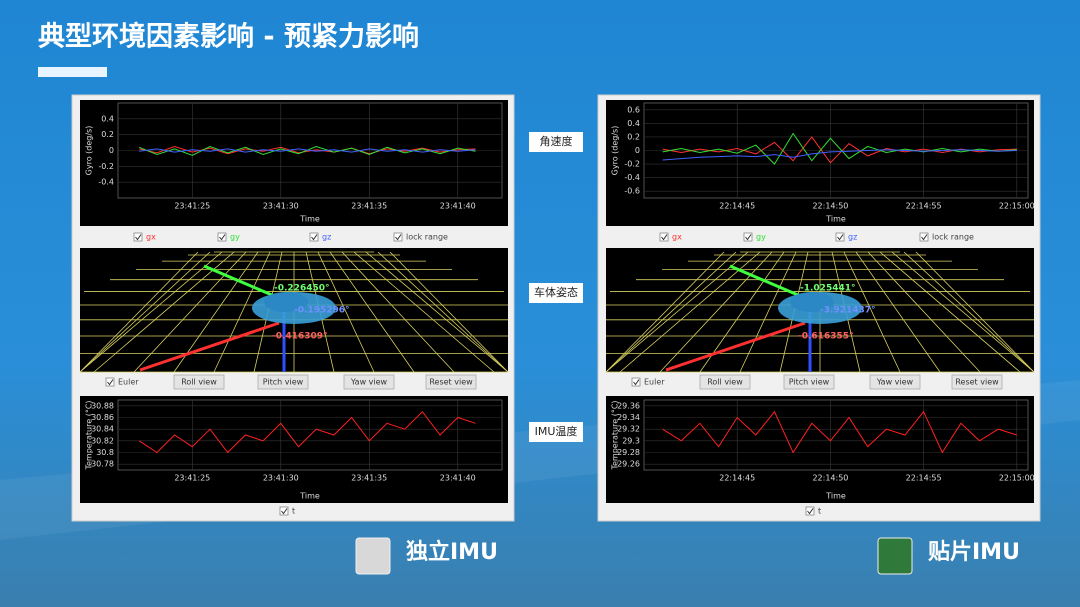 The height and width of the screenshot is (607, 1080). What do you see at coordinates (72, 72) in the screenshot?
I see `title-bar` at bounding box center [72, 72].